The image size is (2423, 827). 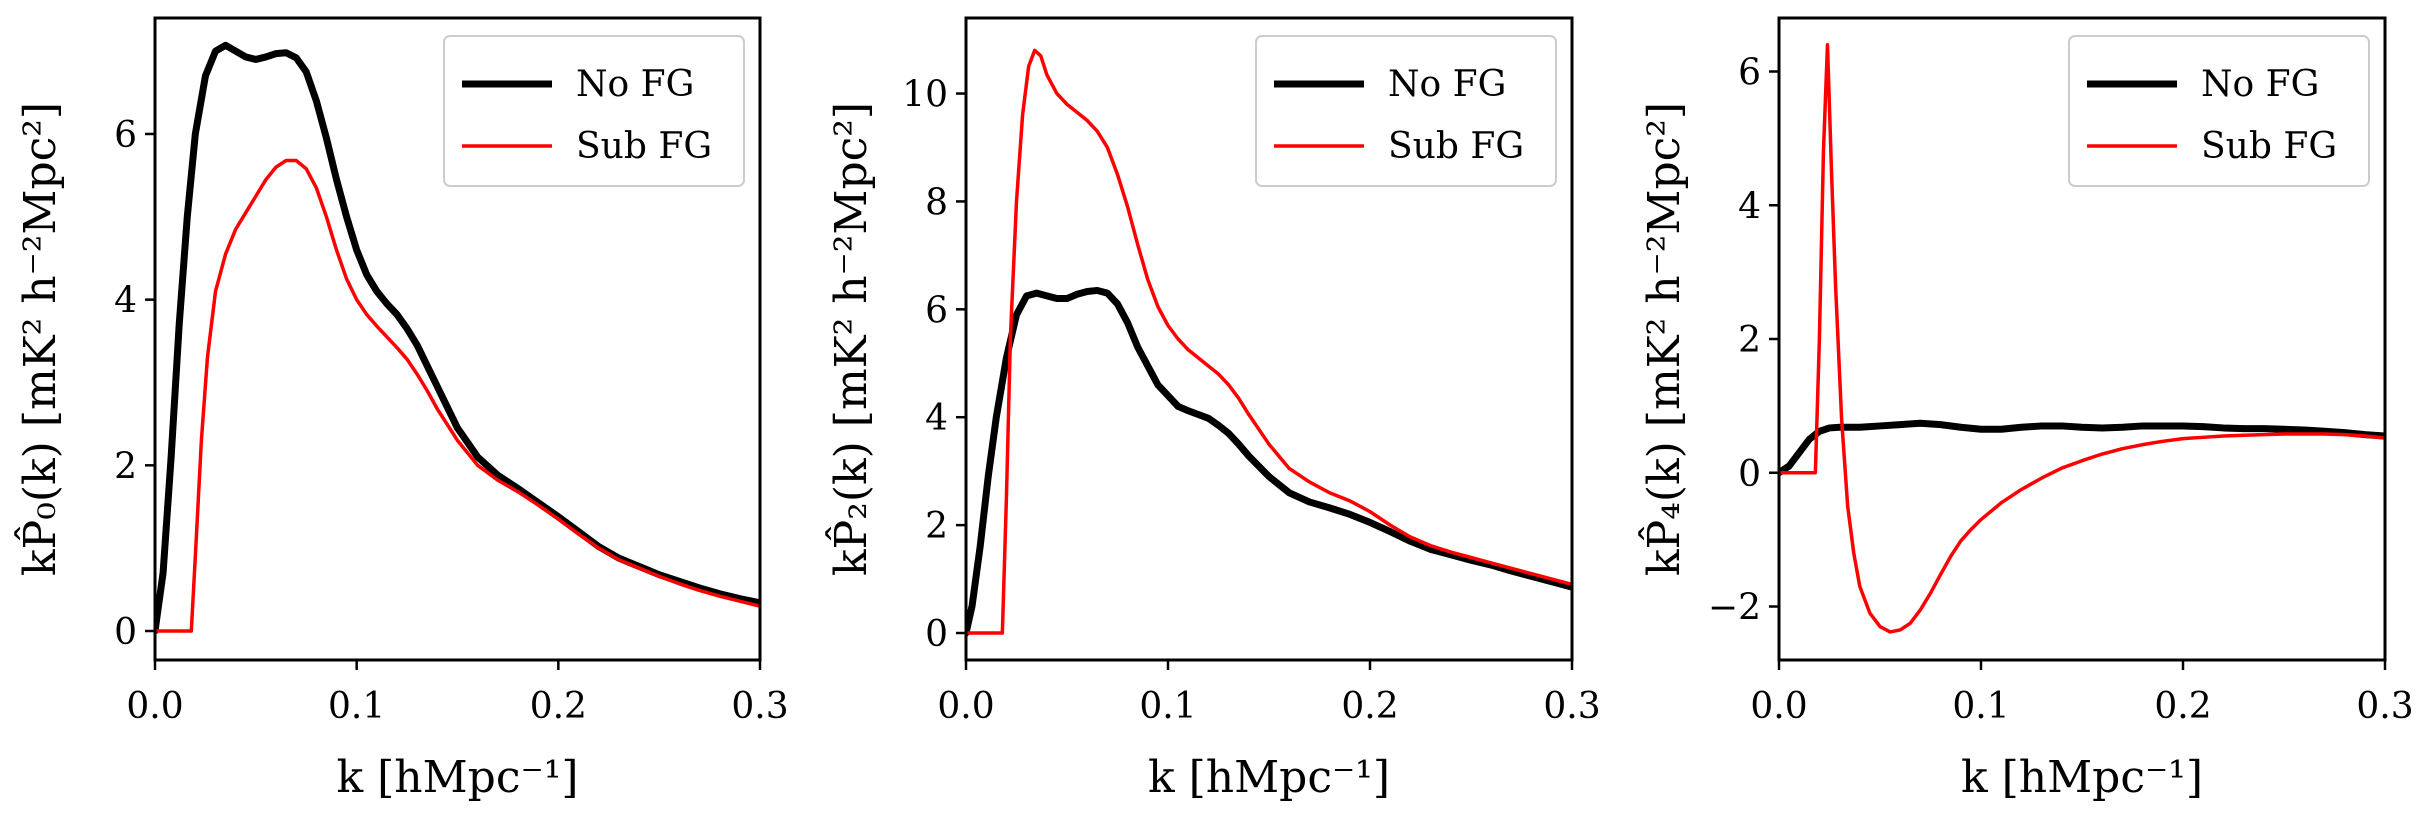 I want to click on series-line-sub-fg, so click(x=457, y=395).